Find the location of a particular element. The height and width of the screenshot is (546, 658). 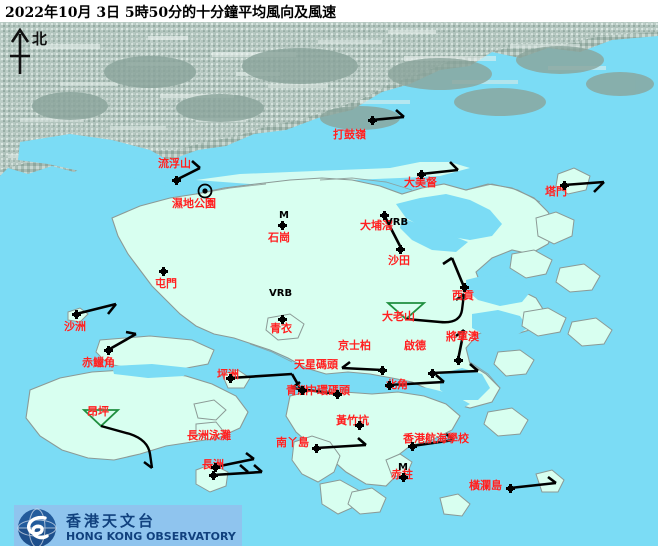

stanley-peninsula is located at coordinates (399, 465).